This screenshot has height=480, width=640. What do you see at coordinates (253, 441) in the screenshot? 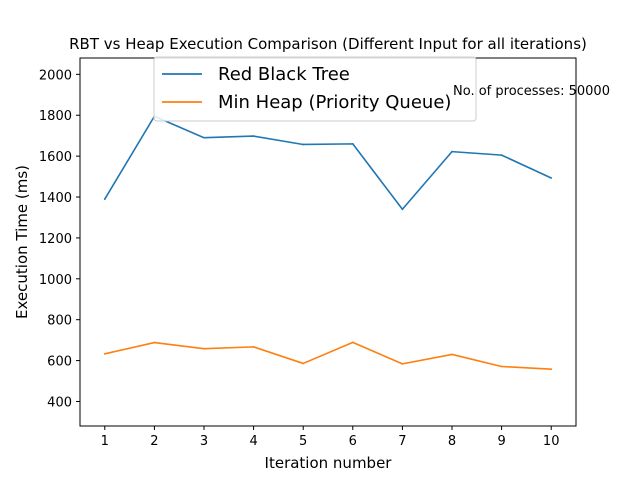
I see `x-tick-label: 4` at bounding box center [253, 441].